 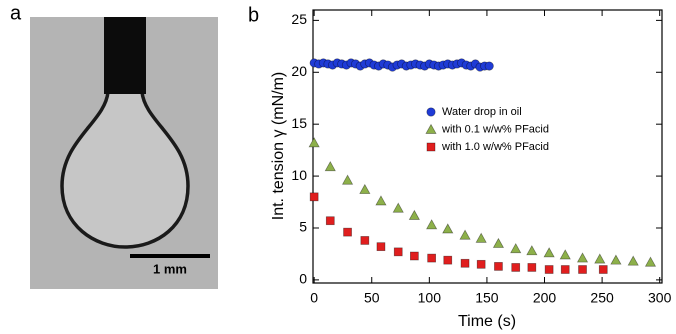 What do you see at coordinates (303, 227) in the screenshot?
I see `y-tick-label: 5` at bounding box center [303, 227].